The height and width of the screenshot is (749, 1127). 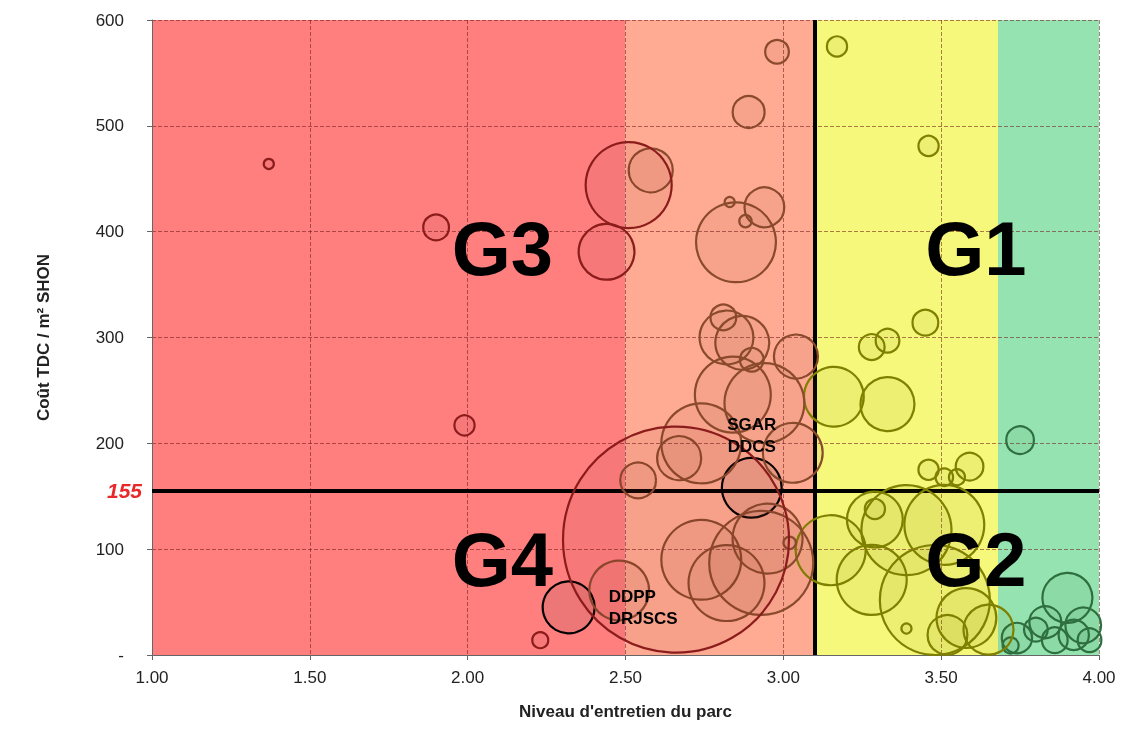 I want to click on y-tick-label: 500, so click(x=109, y=126).